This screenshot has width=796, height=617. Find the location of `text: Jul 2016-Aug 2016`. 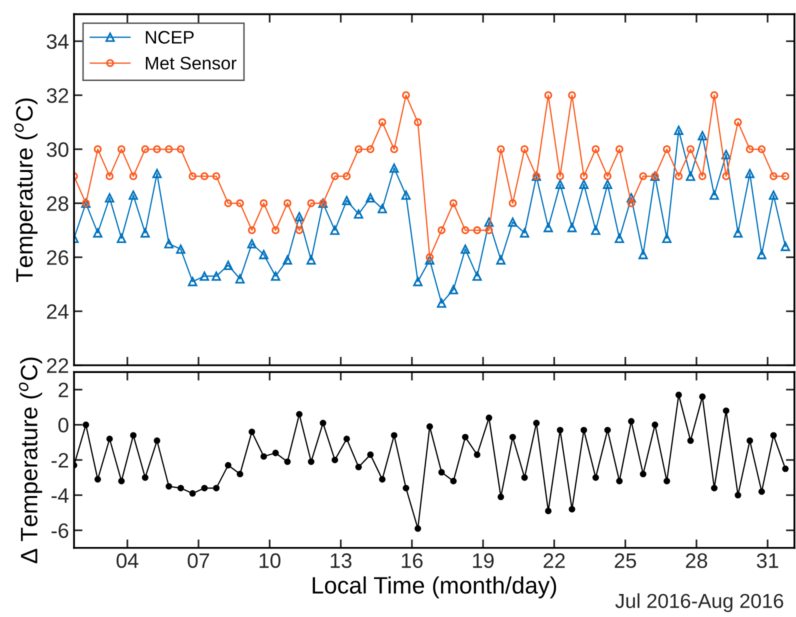

text: Jul 2016-Aug 2016 is located at coordinates (699, 602).